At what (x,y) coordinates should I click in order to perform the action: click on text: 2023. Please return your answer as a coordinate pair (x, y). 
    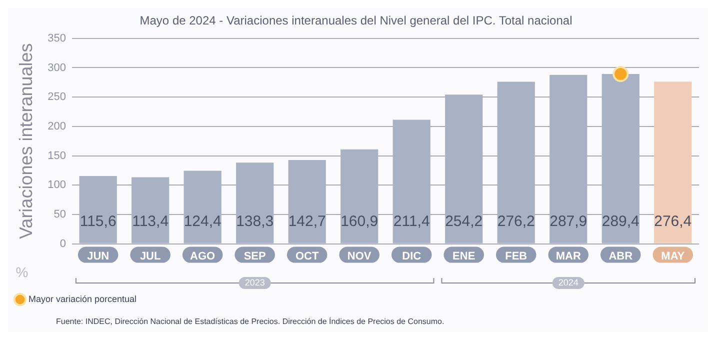
    Looking at the image, I should click on (254, 282).